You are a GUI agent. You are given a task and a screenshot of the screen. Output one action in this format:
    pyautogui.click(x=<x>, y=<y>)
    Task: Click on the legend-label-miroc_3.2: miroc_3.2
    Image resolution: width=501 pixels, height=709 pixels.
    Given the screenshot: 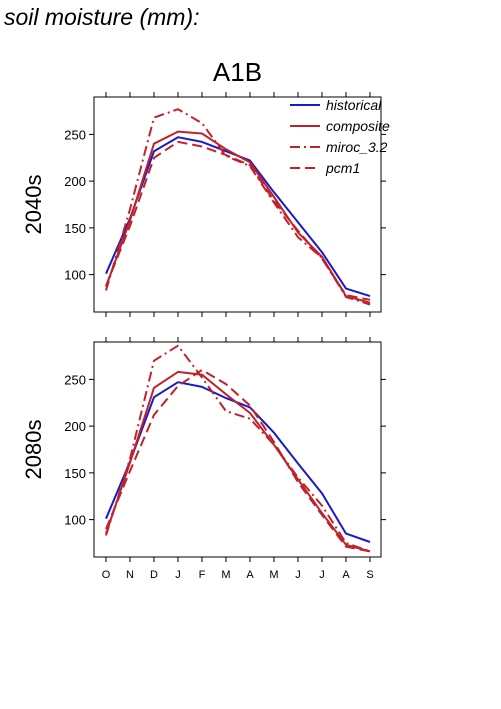 What is the action you would take?
    pyautogui.click(x=357, y=147)
    